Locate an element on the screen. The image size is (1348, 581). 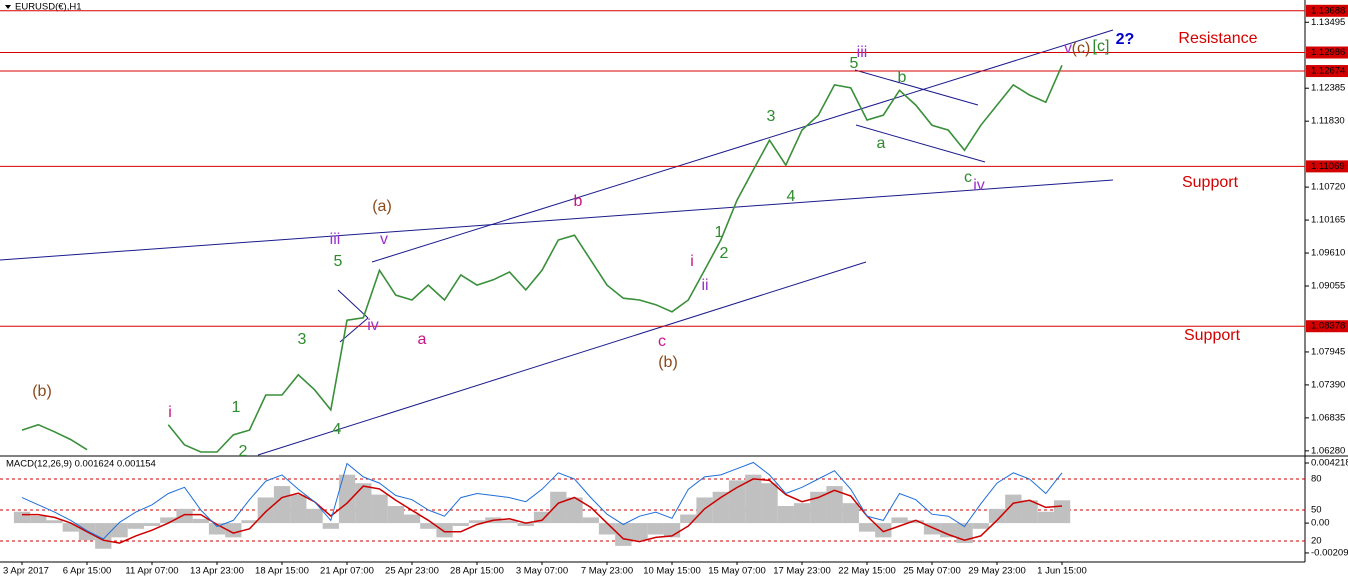
level-label: 1.13688 is located at coordinates (1328, 10).